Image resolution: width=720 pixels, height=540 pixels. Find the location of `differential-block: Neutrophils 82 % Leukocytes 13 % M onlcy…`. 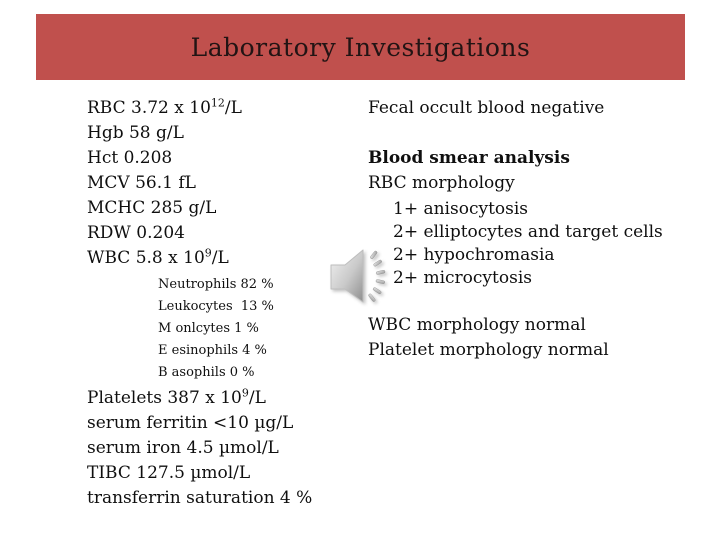

differential-block: Neutrophils 82 % Leukocytes 13 % M onlcy… is located at coordinates (199, 329).